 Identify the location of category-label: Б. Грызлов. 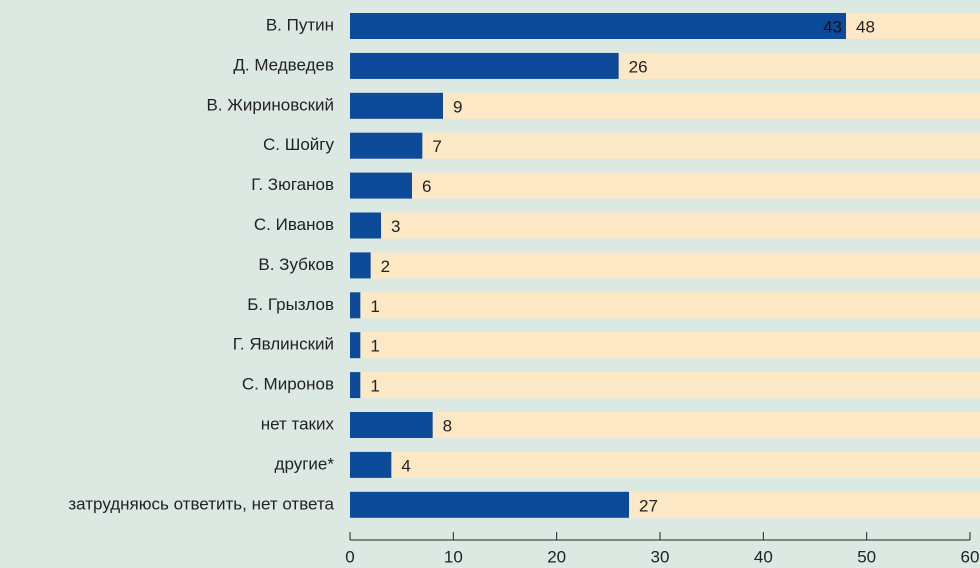
(290, 304).